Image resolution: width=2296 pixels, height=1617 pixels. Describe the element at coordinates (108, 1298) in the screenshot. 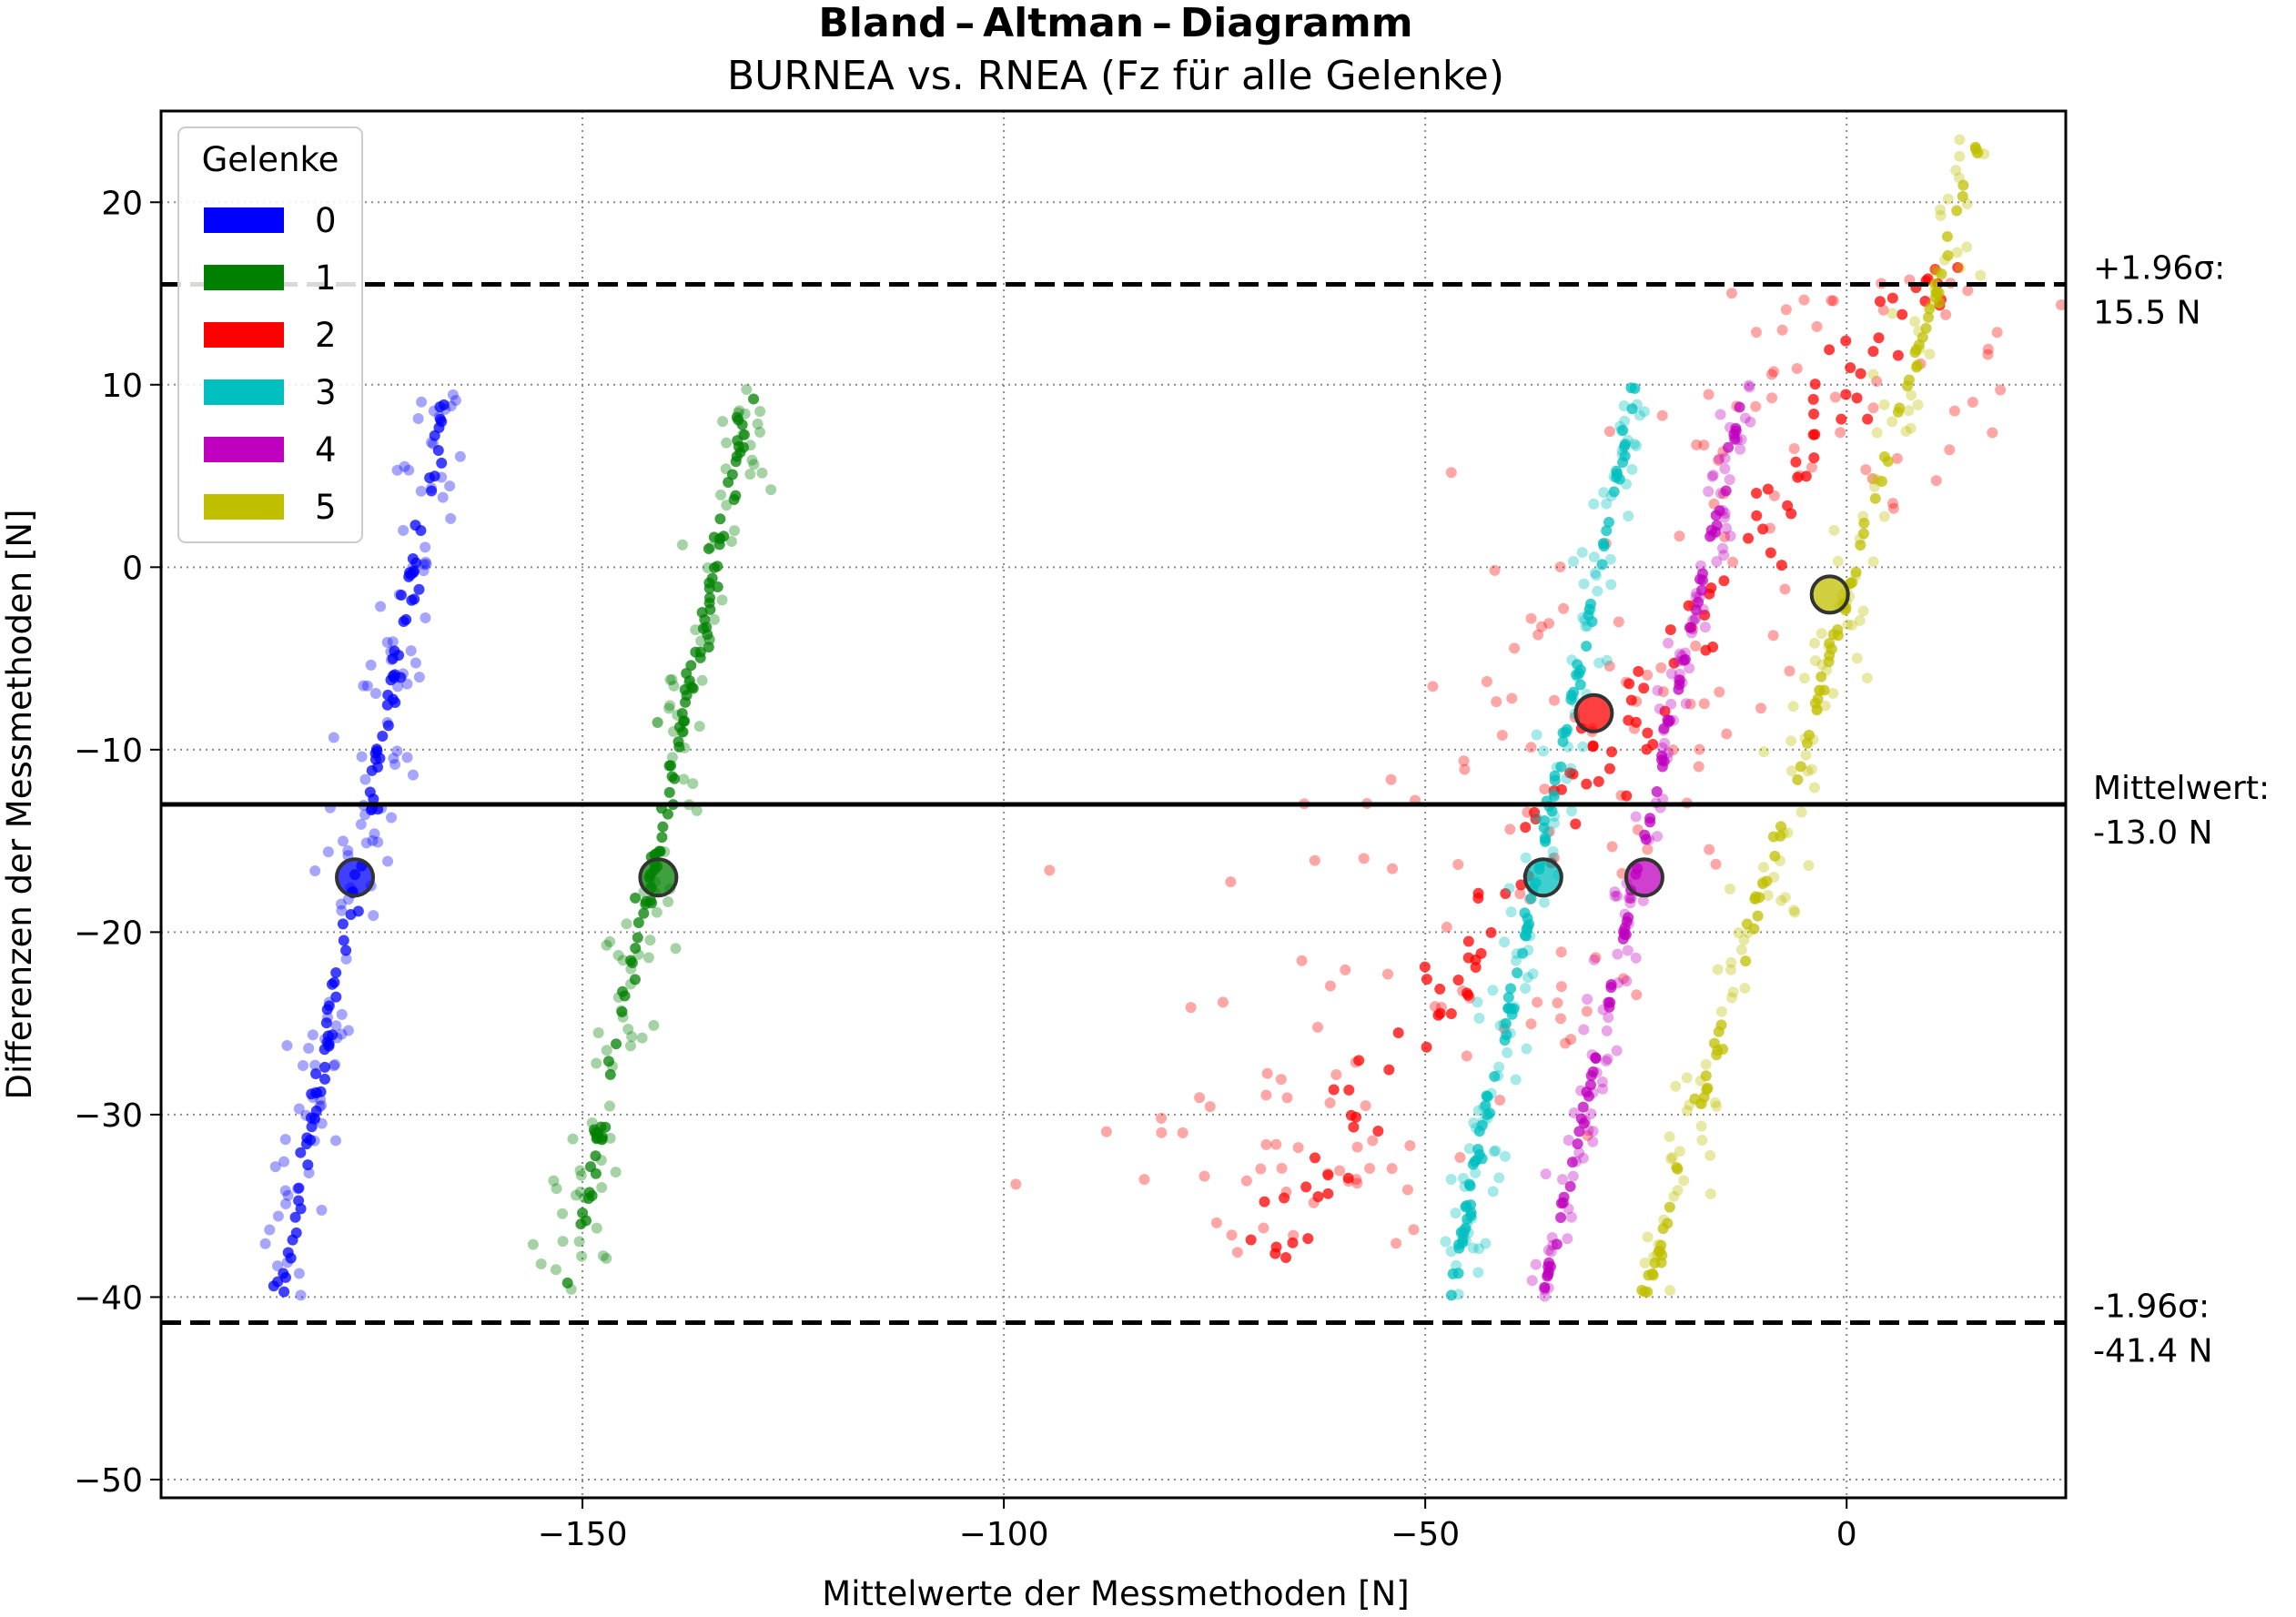

I see `y-tick-label-1: −40` at that location.